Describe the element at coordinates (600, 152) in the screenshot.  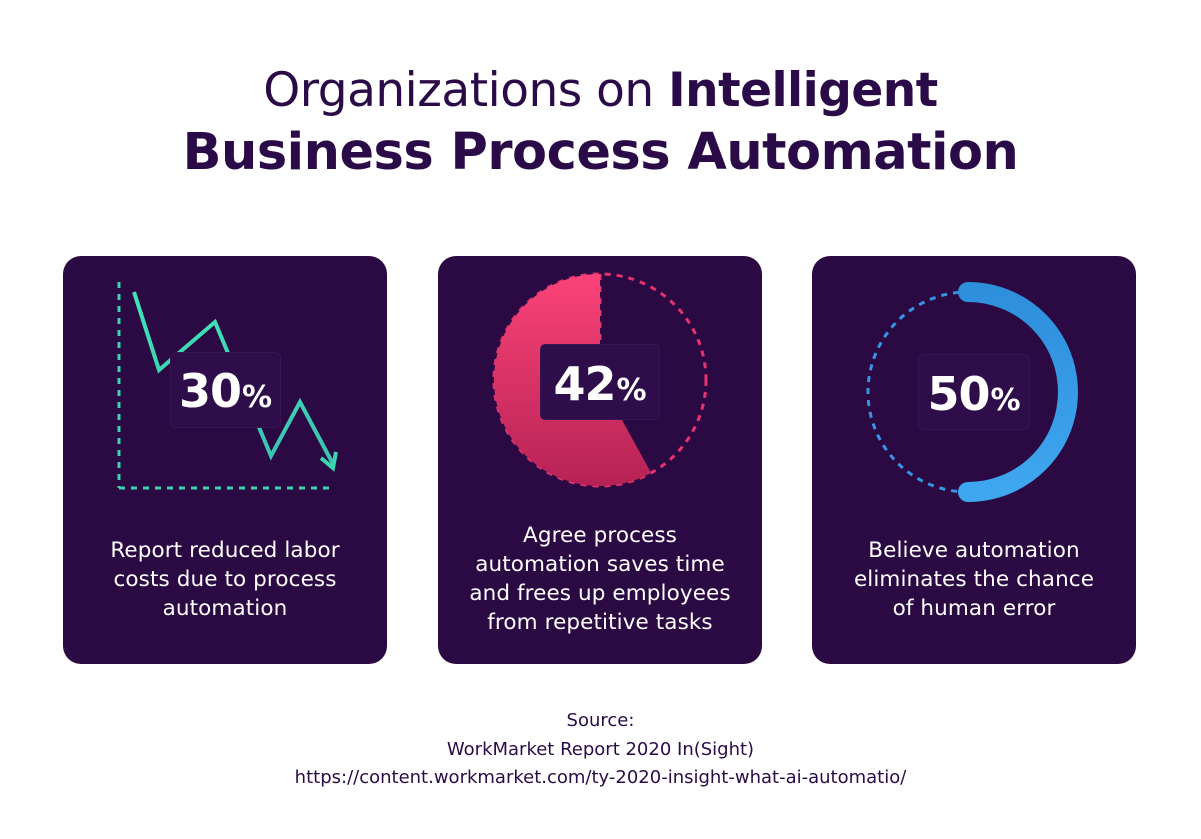
I see `title-line-2: Business Process Automation` at that location.